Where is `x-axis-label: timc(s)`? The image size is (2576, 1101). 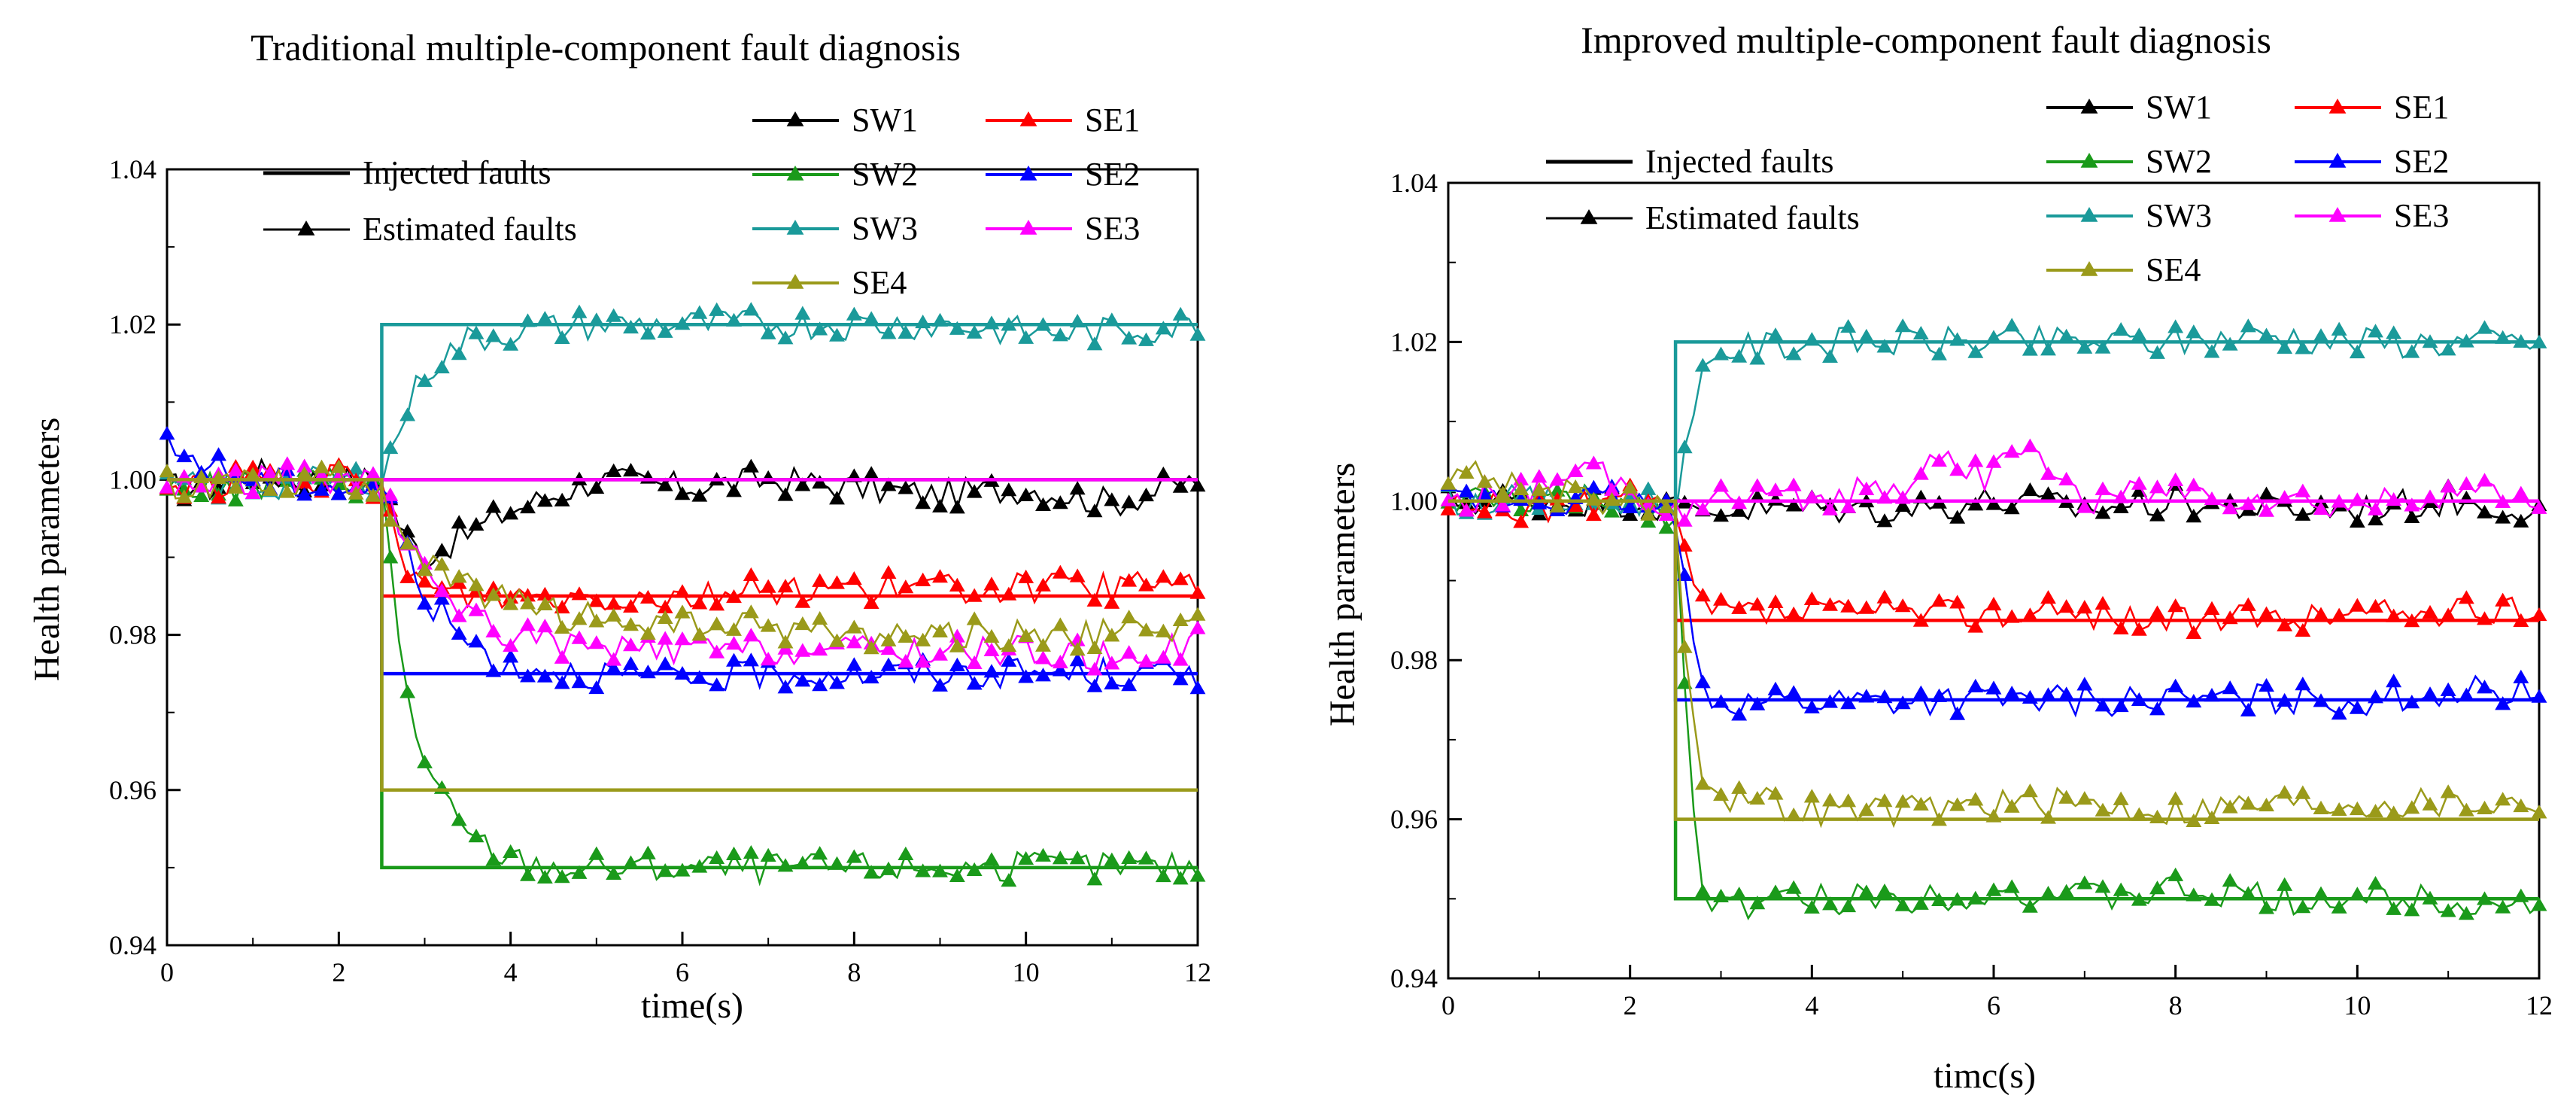 x-axis-label: timc(s) is located at coordinates (1985, 1076).